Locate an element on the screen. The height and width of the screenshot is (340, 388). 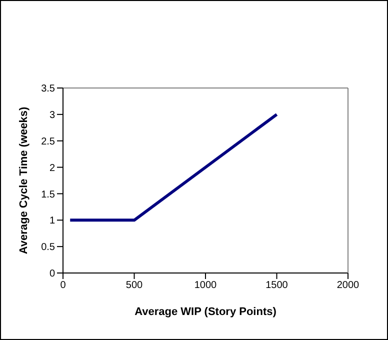
x-tick-label: 0 is located at coordinates (63, 286).